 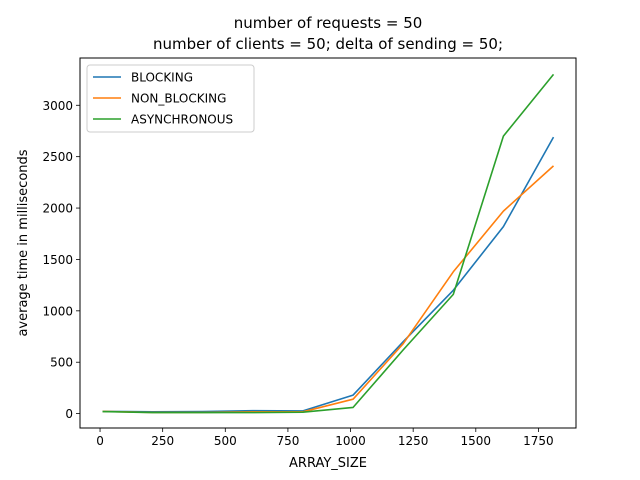 What do you see at coordinates (178, 99) in the screenshot?
I see `legend-label-non_blocking: NON_BLOCKING` at bounding box center [178, 99].